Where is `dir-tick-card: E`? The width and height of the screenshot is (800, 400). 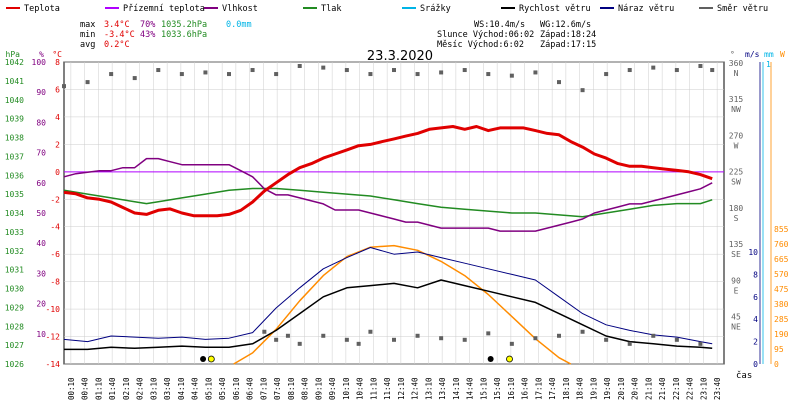
dir-tick-card: E is located at coordinates (736, 290).